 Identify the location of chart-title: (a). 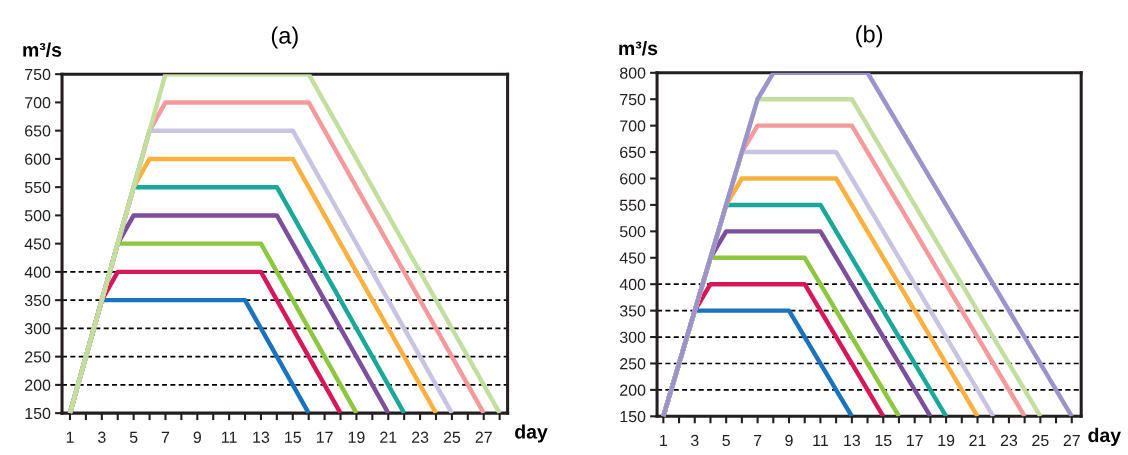
(284, 37).